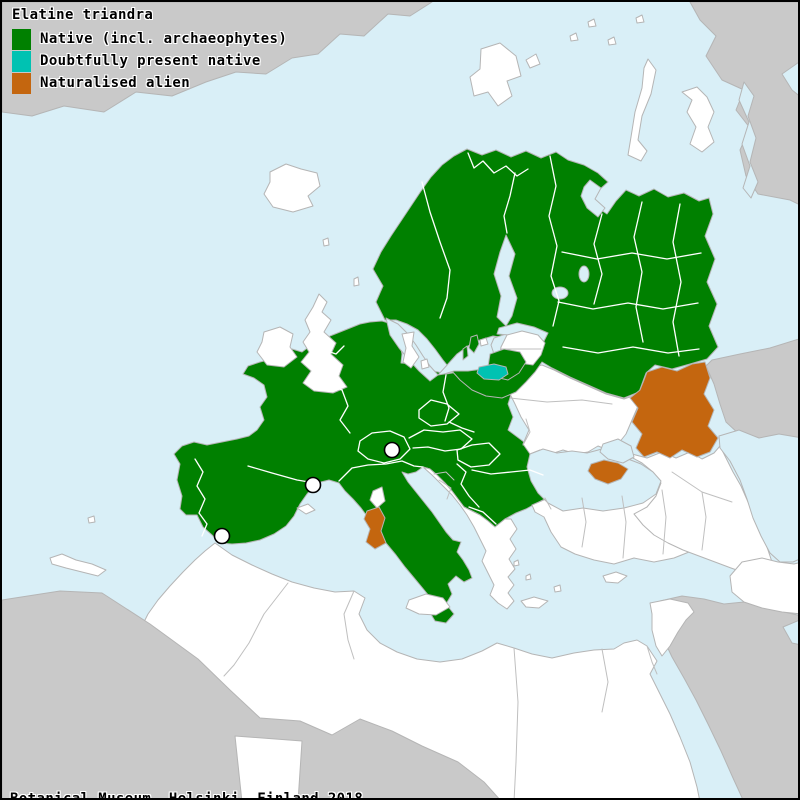 This screenshot has width=800, height=800. Describe the element at coordinates (428, 604) in the screenshot. I see `sicily-island` at that location.